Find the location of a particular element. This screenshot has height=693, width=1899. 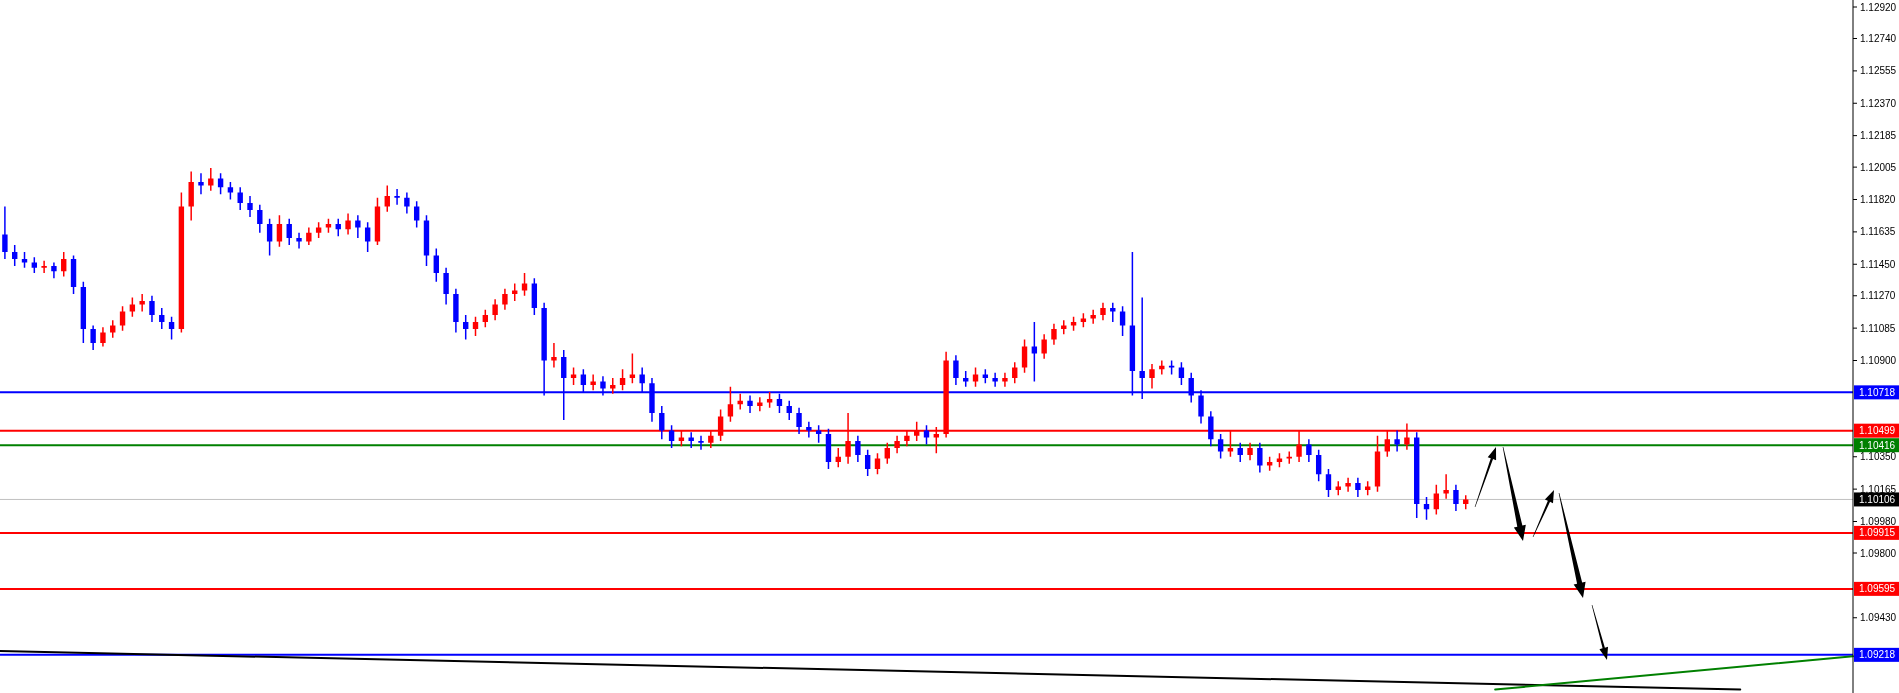

ref-line-label: 1.09595 is located at coordinates (1877, 589).